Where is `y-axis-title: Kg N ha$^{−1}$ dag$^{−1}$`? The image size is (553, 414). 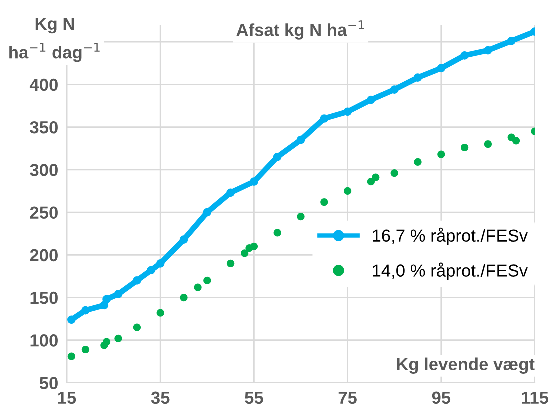 y-axis-title: Kg N ha$^{−1}$ dag$^{−1}$ is located at coordinates (55, 40).